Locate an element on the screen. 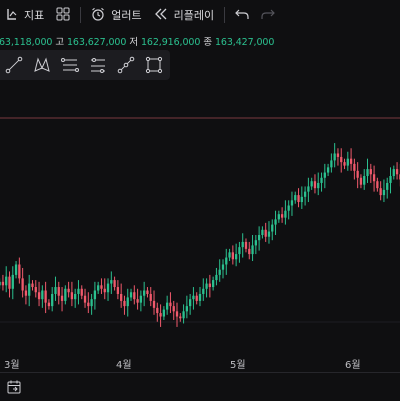 The width and height of the screenshot is (400, 401). parallel-channel-tool is located at coordinates (70, 65).